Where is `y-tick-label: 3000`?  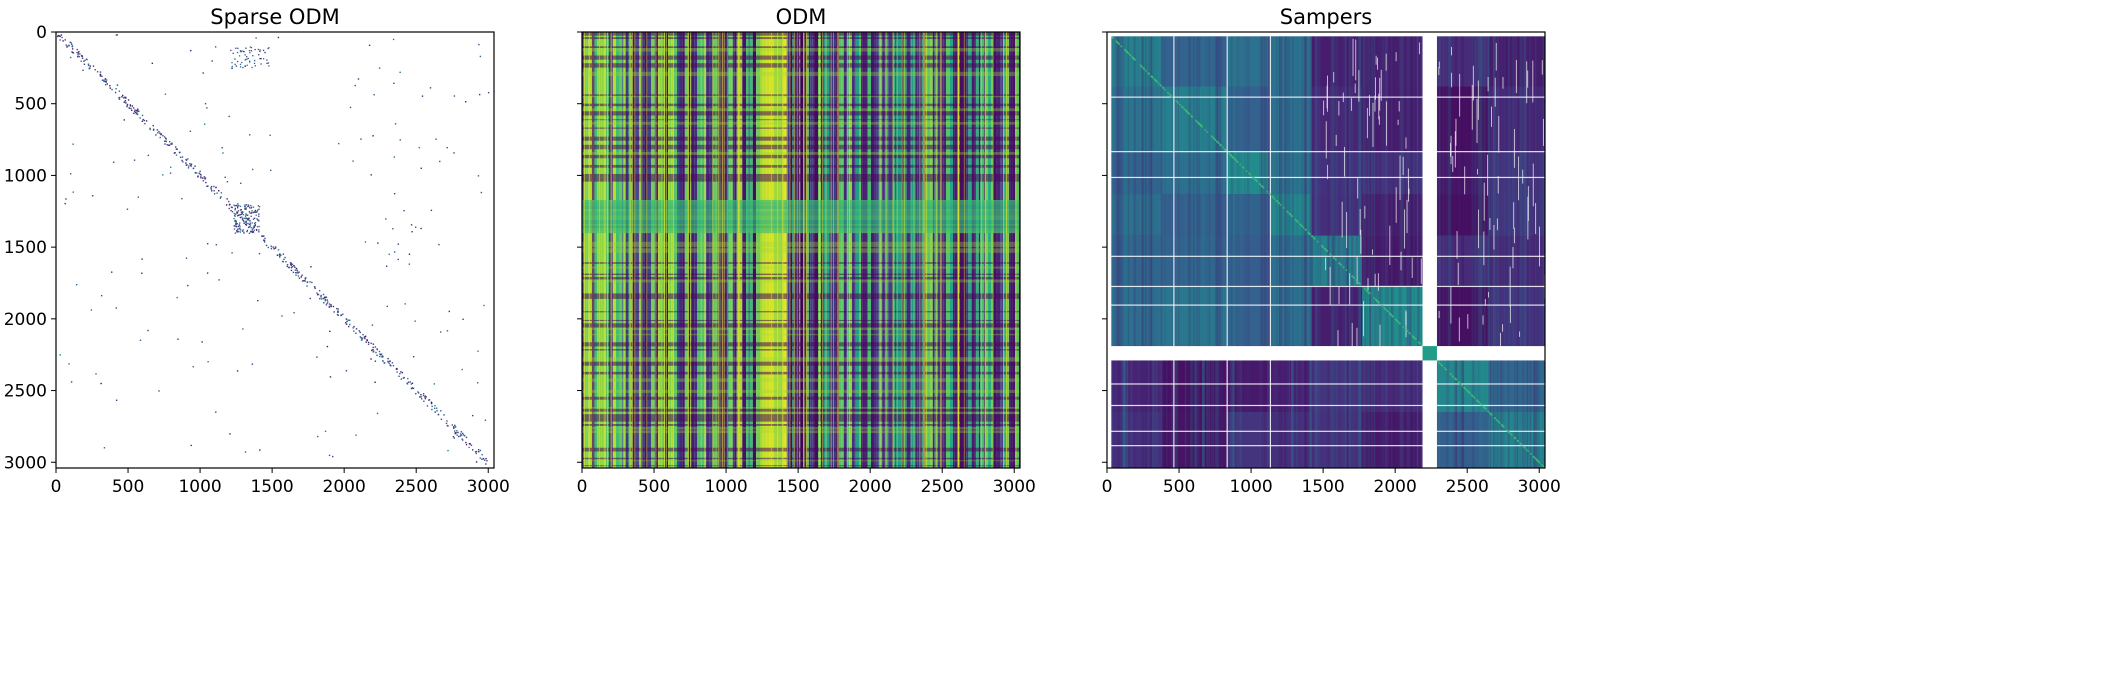 y-tick-label: 3000 is located at coordinates (25, 463).